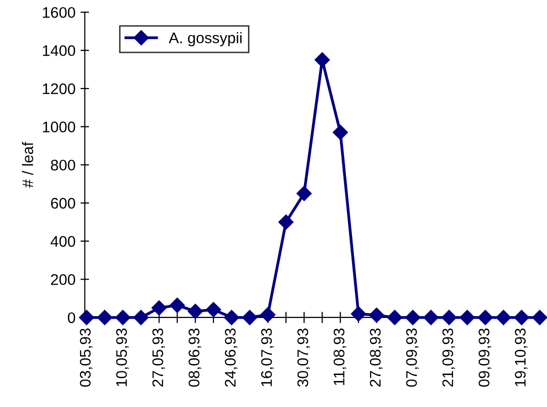  I want to click on x-tick-label: 24,06,93, so click(231, 357).